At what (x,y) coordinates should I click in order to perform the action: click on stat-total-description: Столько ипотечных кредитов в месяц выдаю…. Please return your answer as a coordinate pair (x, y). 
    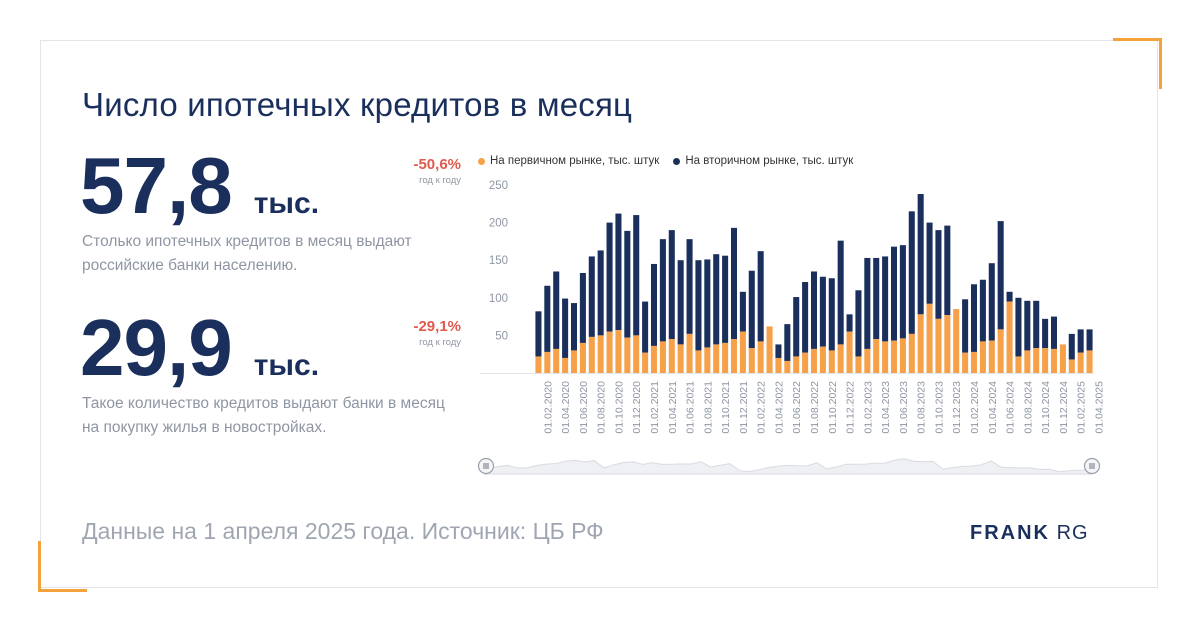
    Looking at the image, I should click on (247, 253).